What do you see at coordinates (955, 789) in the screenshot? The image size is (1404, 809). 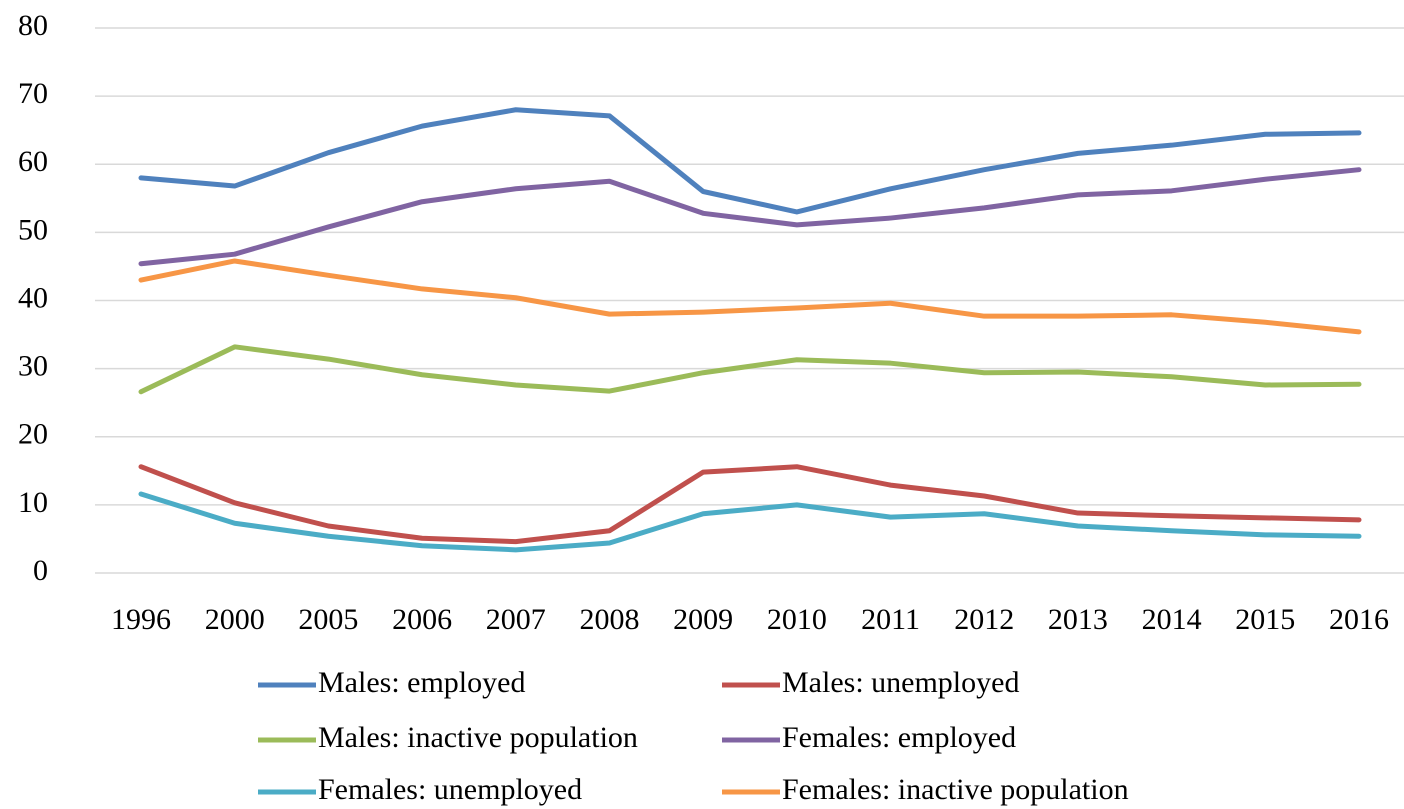 I see `legend-label: Females: inactive population` at bounding box center [955, 789].